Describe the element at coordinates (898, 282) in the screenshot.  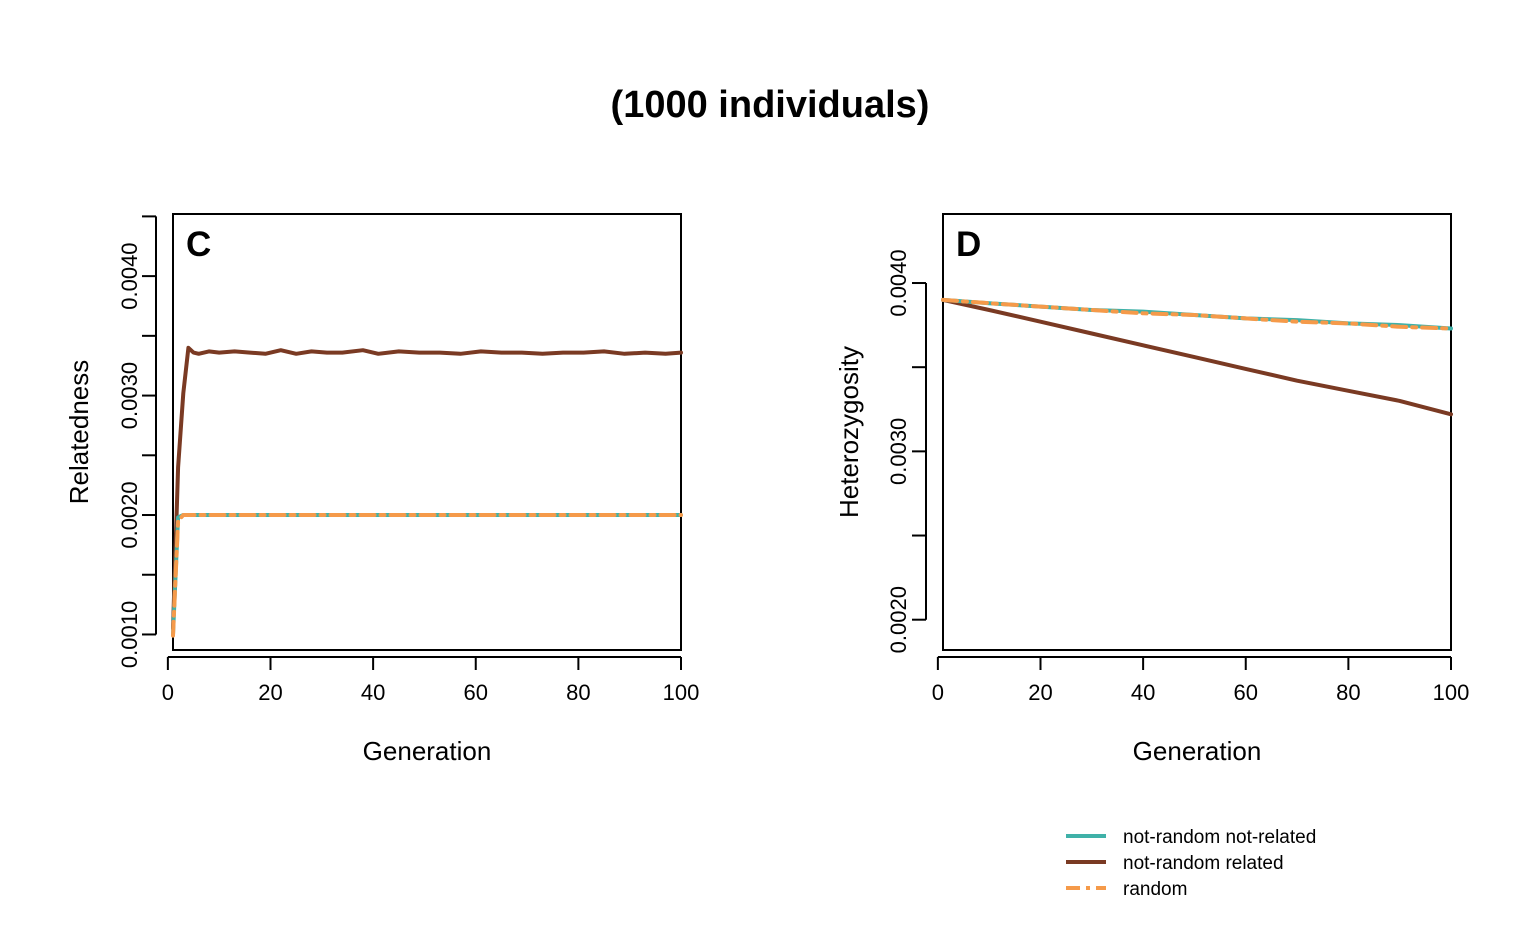
I see `panel-d-y-tick-label: 0.0040` at that location.